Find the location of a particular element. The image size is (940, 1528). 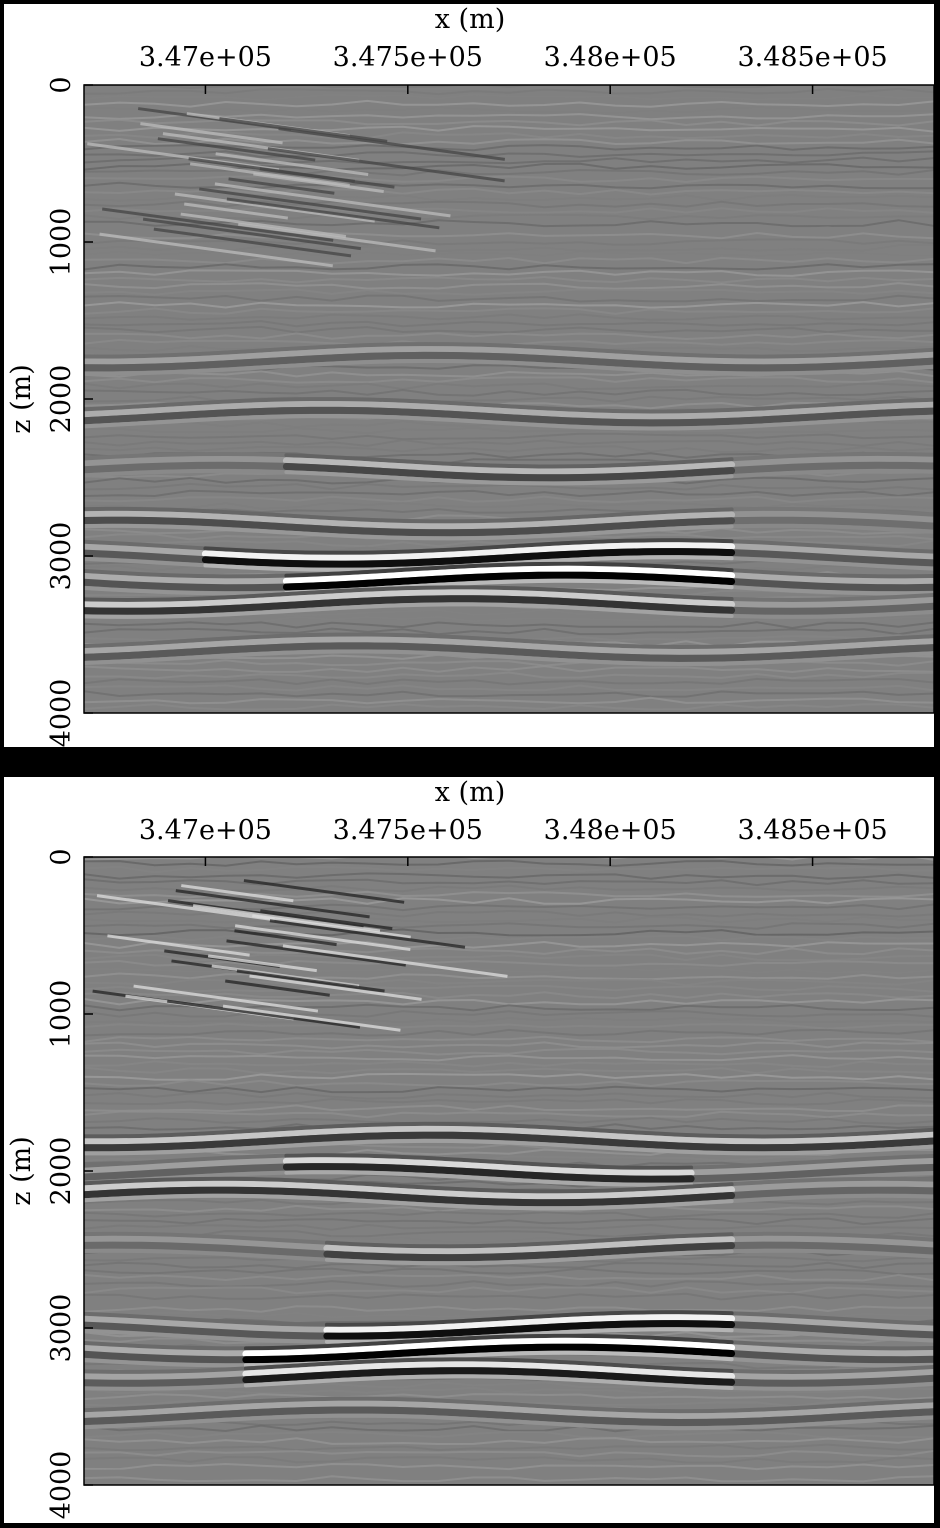

y-tick-label: 4000 is located at coordinates (61, 1485).